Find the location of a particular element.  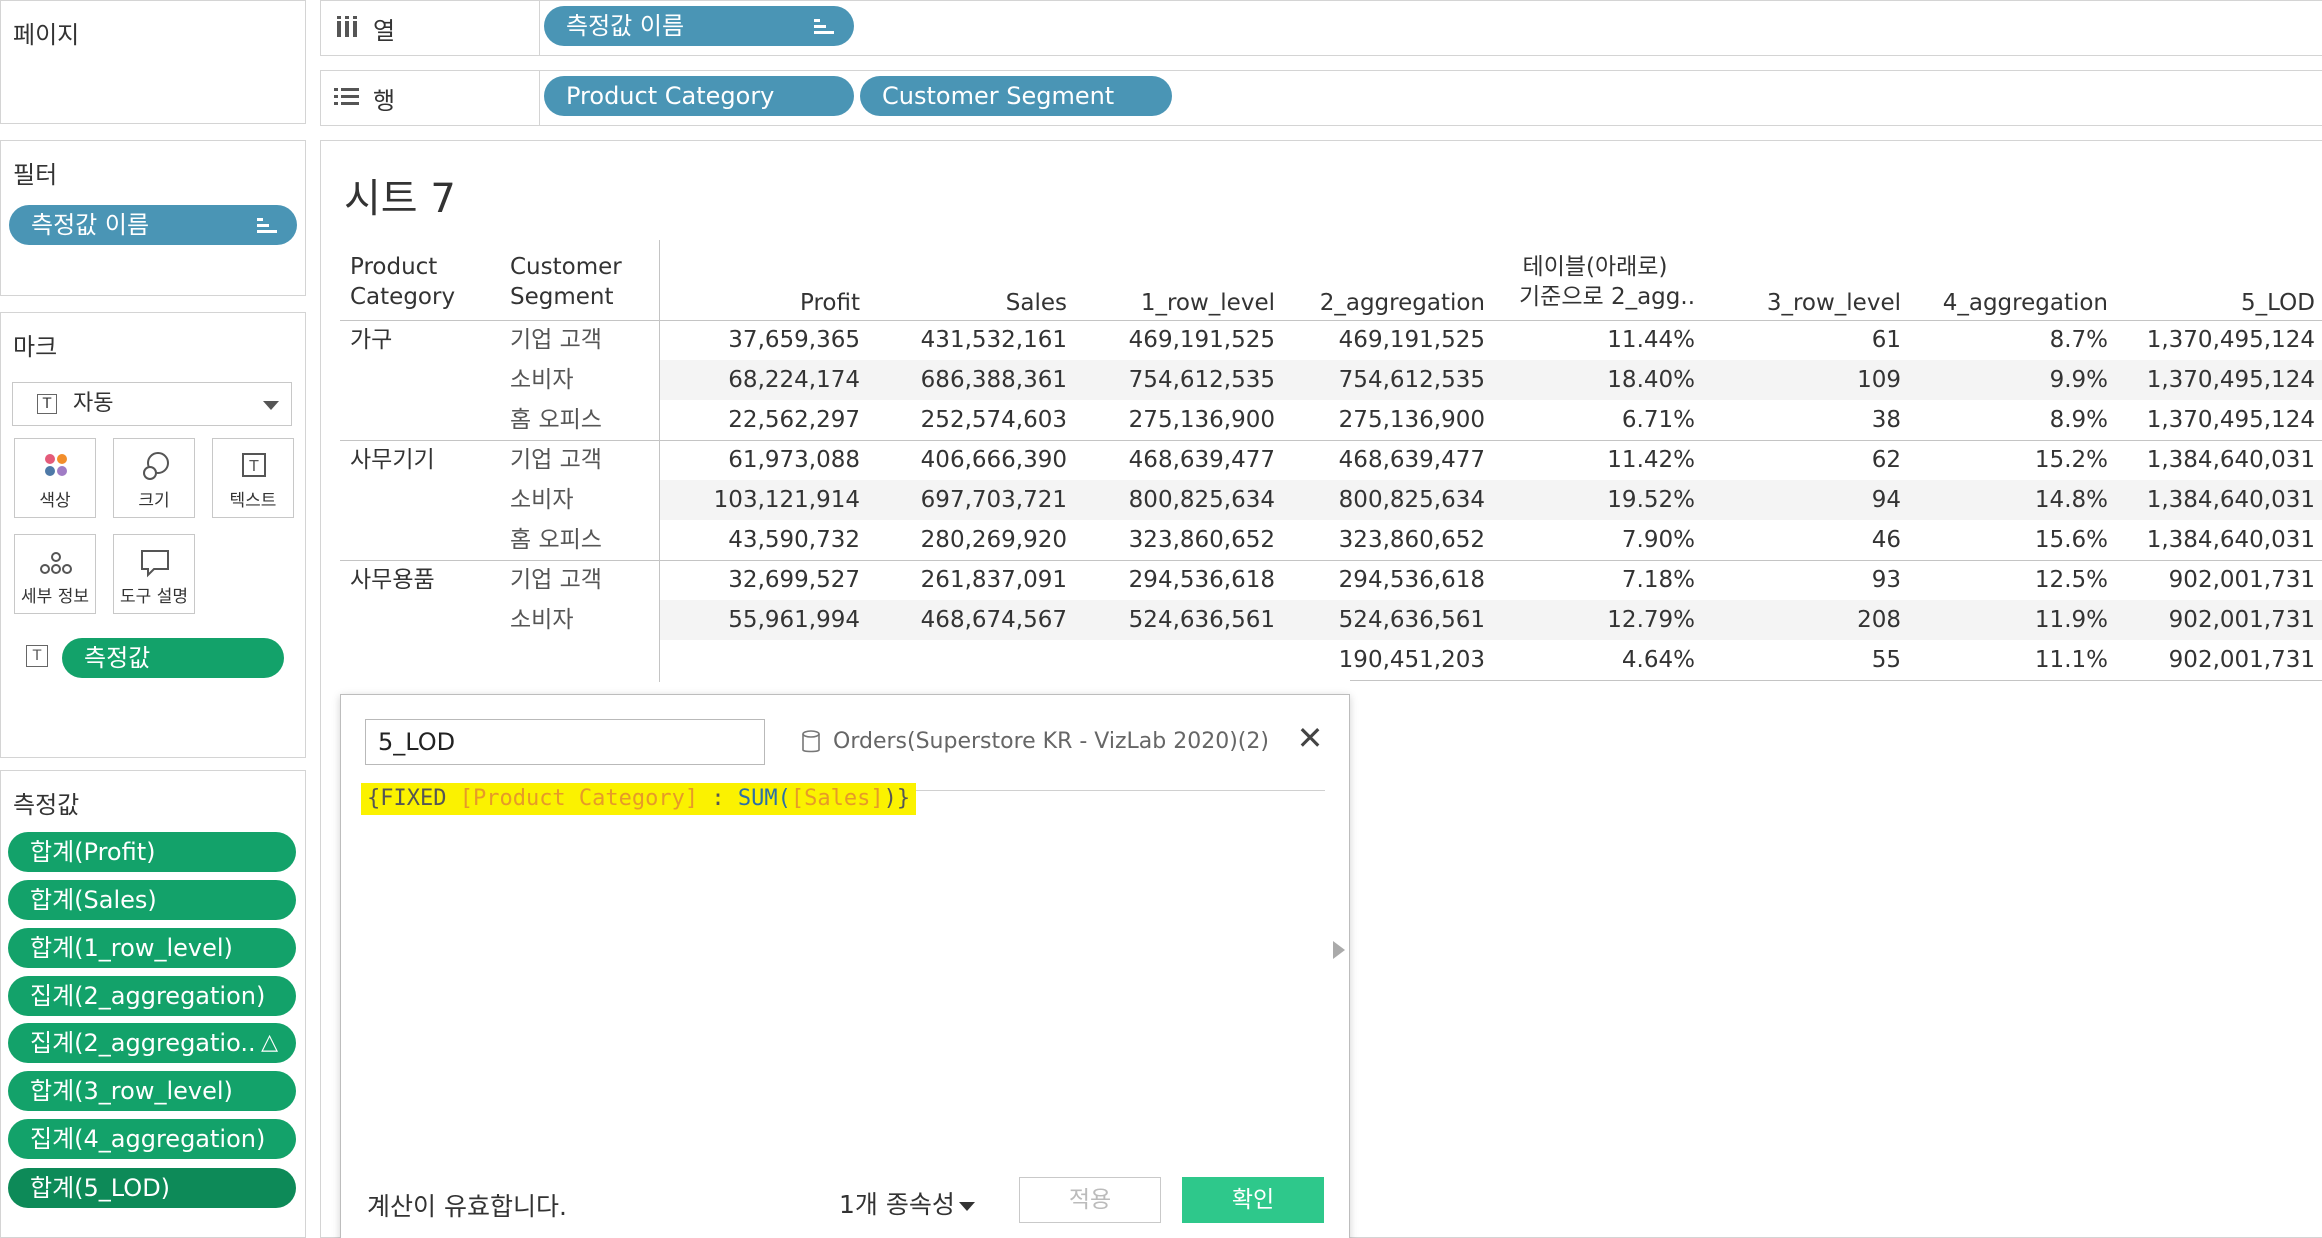

value-cell: 22,562,297 is located at coordinates (794, 420).